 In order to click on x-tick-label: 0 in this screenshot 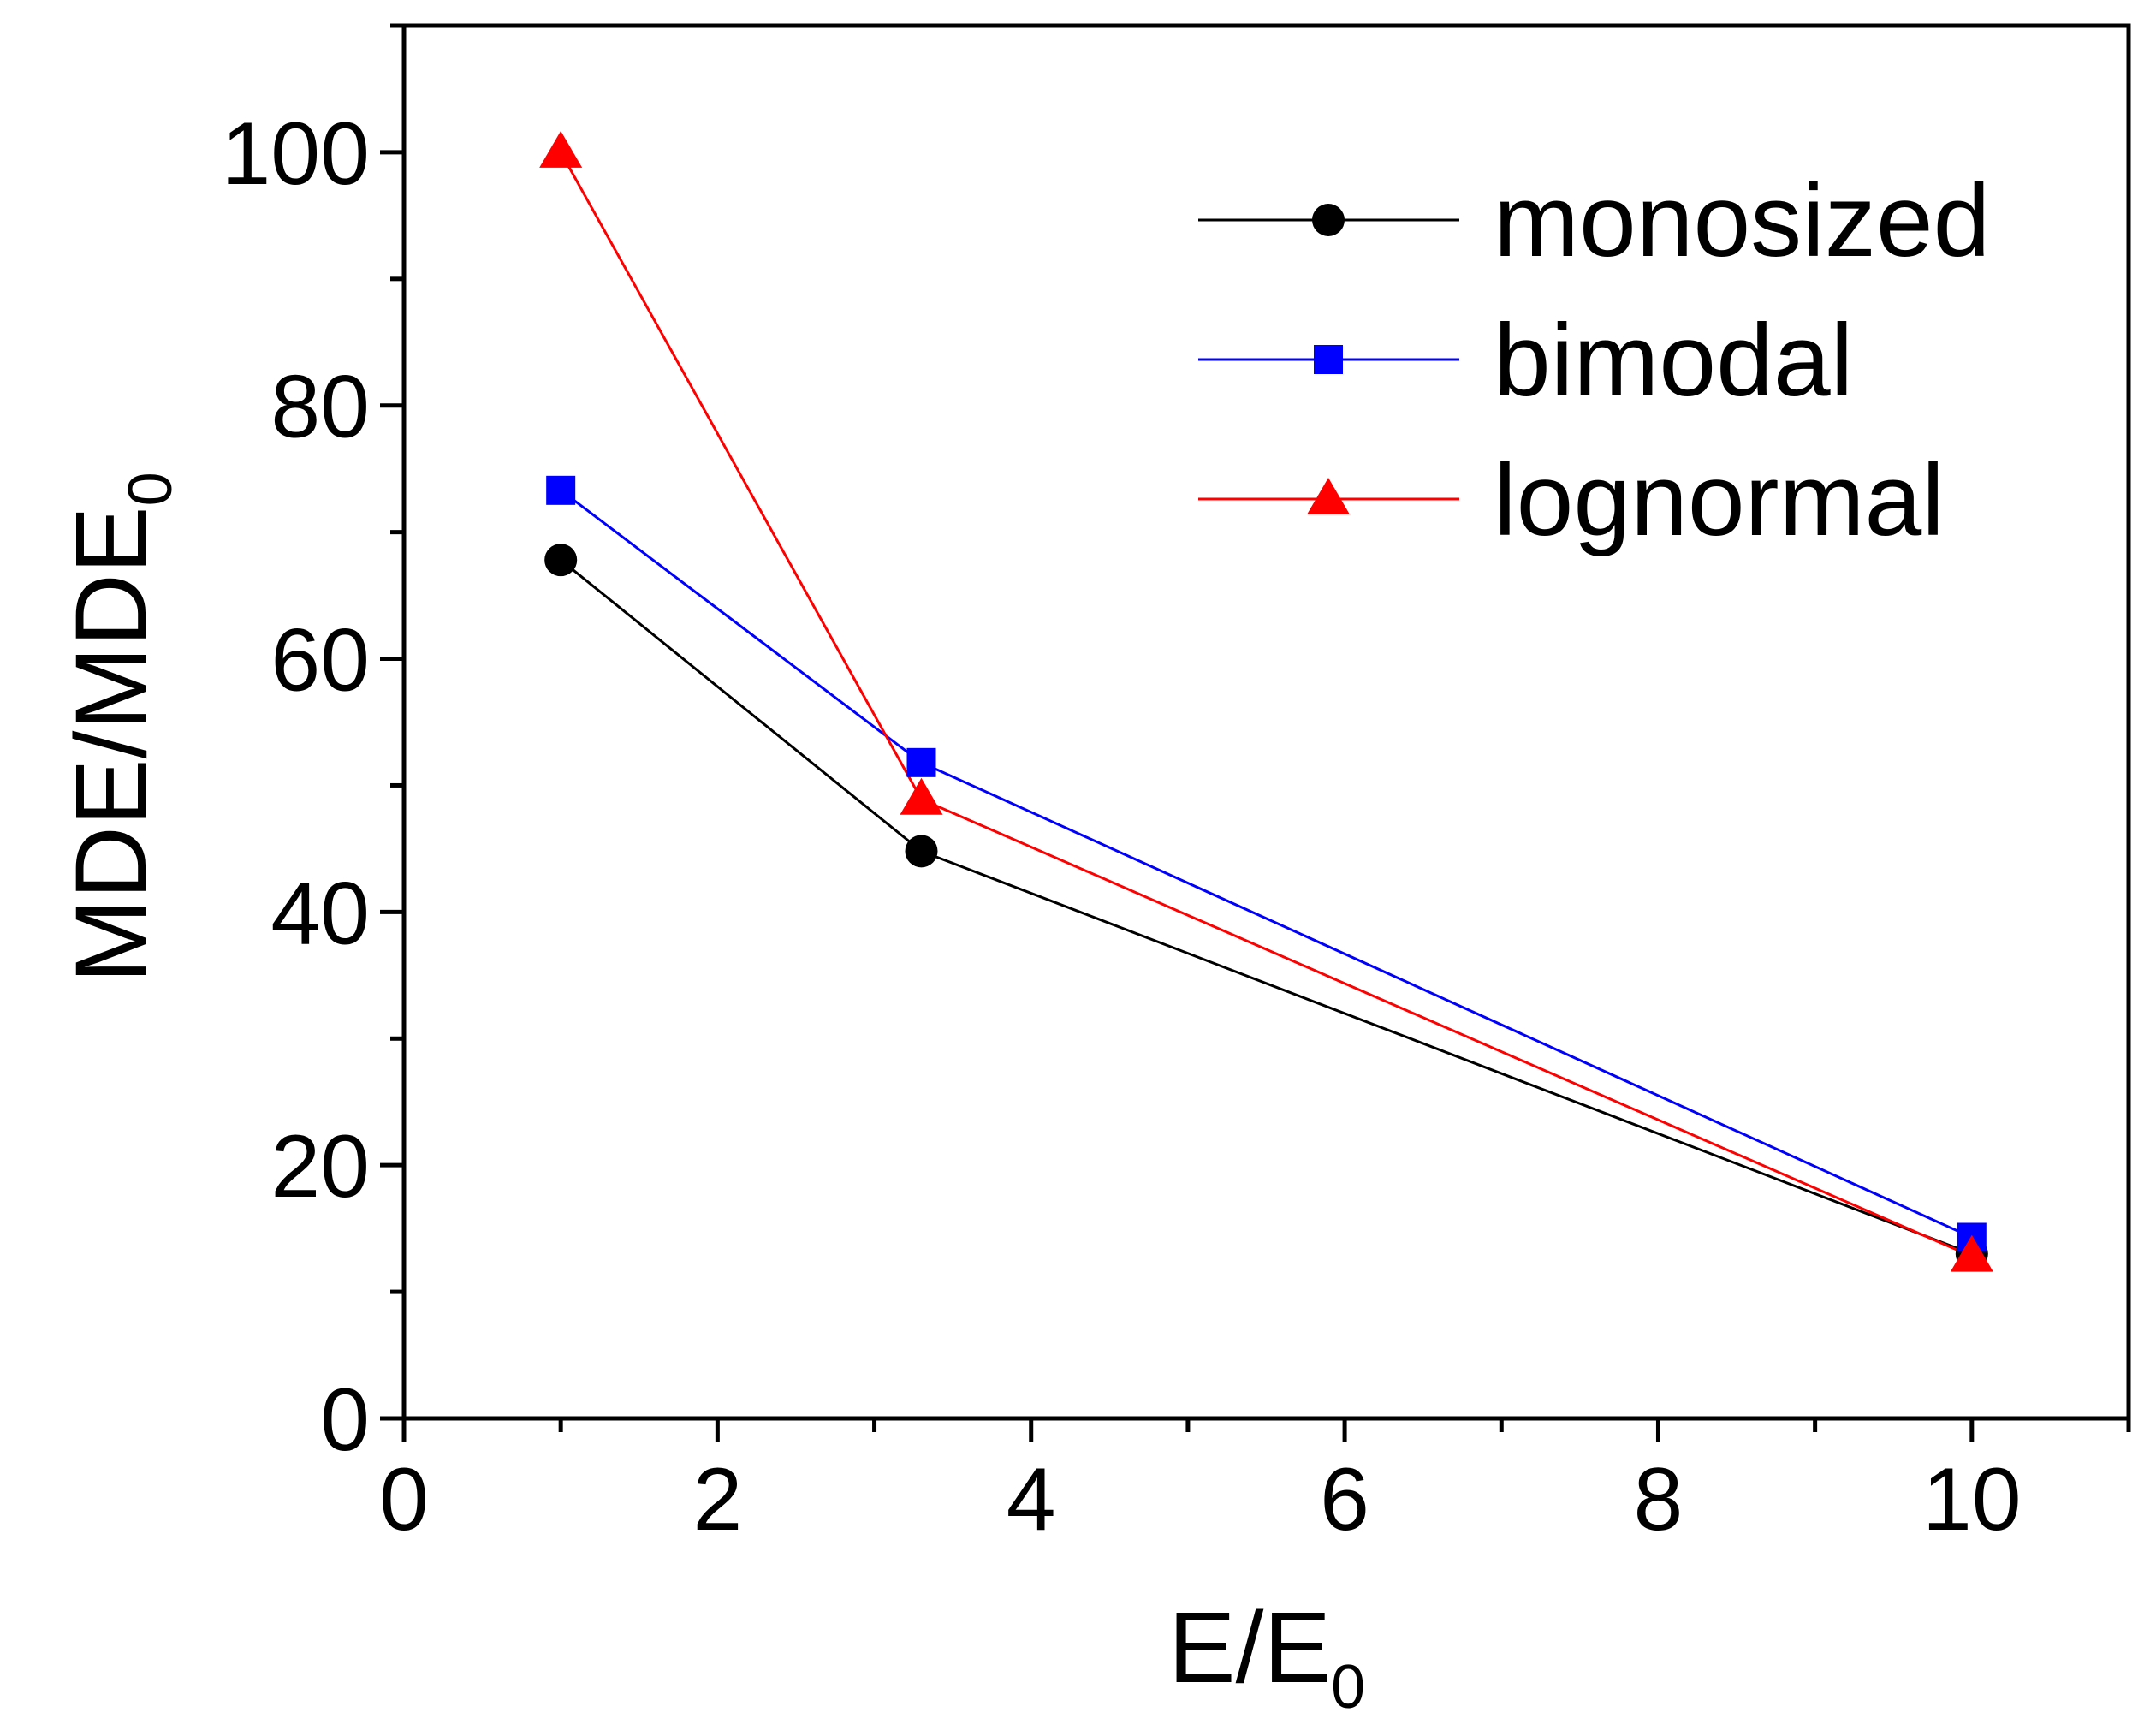, I will do `click(404, 1500)`.